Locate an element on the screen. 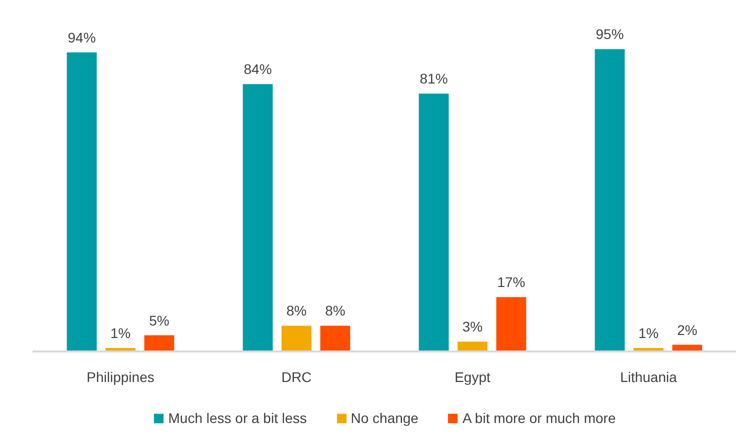 This screenshot has height=441, width=746. legend-label: No change is located at coordinates (384, 418).